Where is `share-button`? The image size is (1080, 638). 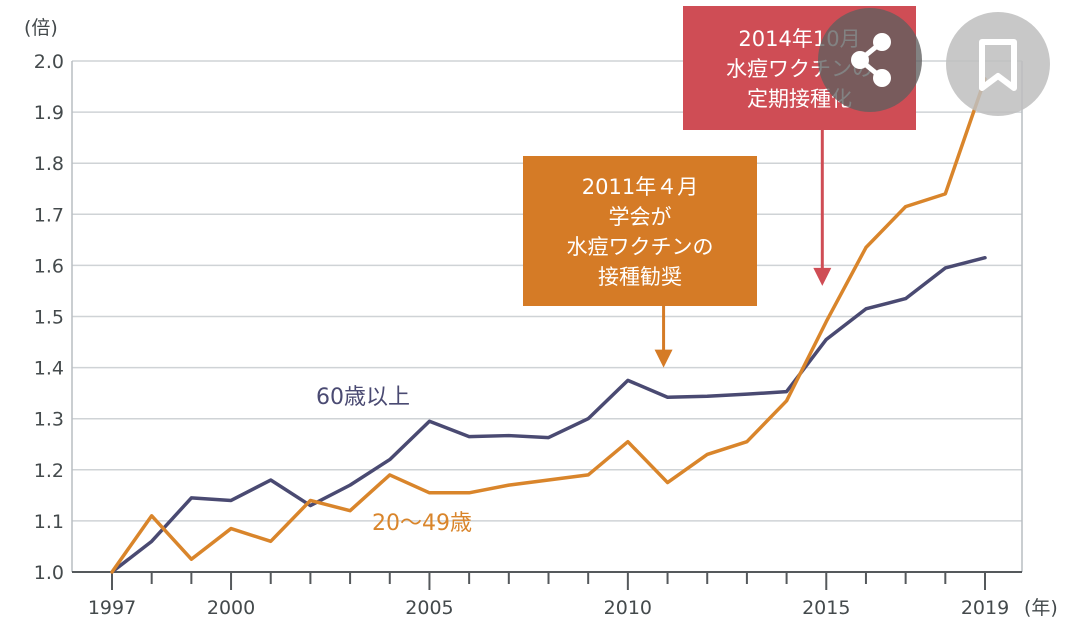 share-button is located at coordinates (870, 60).